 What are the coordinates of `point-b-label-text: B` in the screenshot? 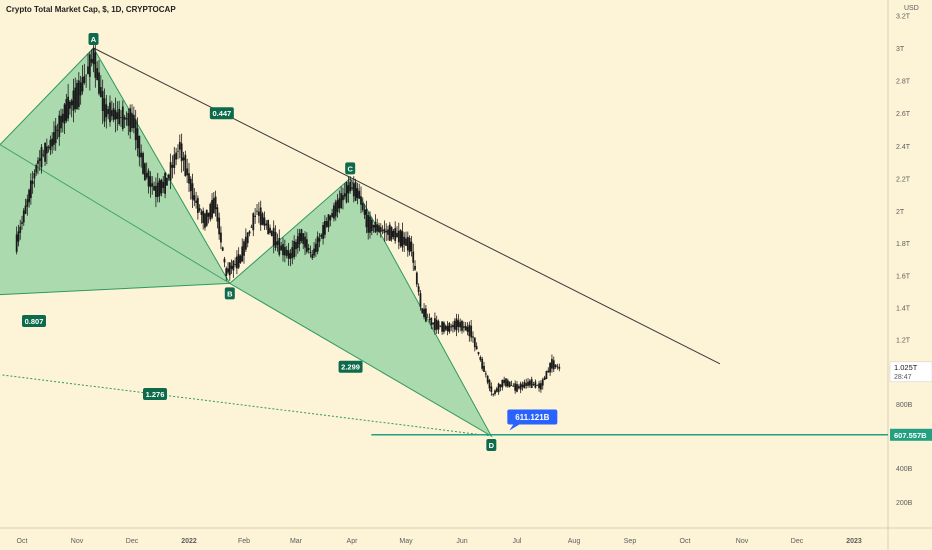 It's located at (230, 293).